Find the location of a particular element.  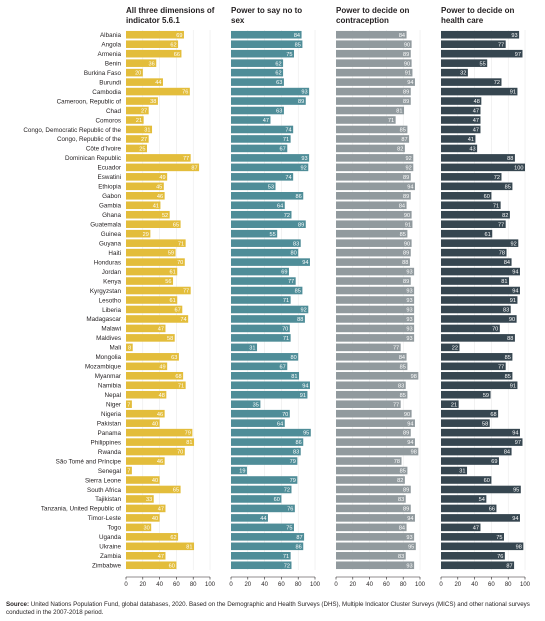

category-label-timor-leste: Timor-Leste is located at coordinates (105, 518).